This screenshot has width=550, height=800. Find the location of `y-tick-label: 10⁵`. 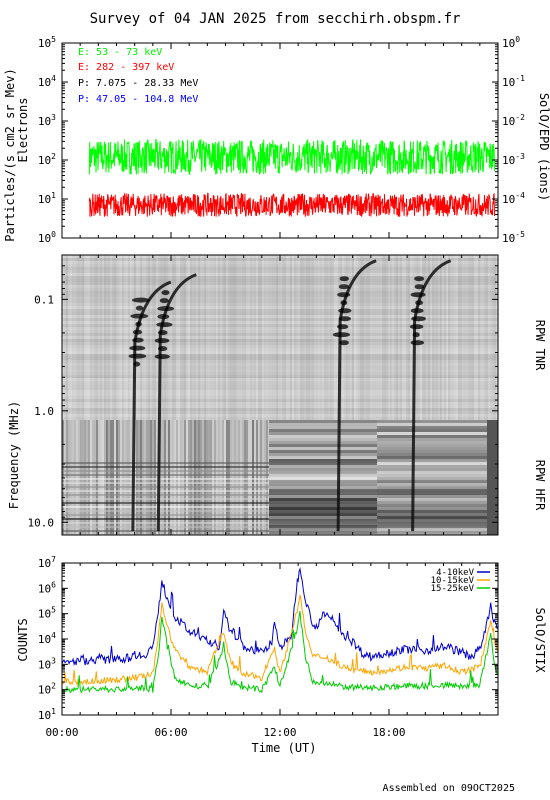

y-tick-label: 10⁵ is located at coordinates (47, 42).